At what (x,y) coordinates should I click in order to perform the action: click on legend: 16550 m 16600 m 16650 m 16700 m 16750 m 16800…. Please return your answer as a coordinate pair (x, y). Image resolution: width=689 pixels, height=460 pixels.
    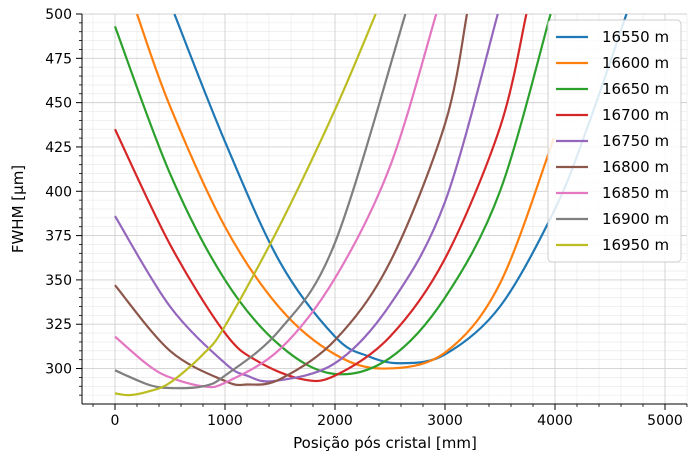
    Looking at the image, I should click on (614, 141).